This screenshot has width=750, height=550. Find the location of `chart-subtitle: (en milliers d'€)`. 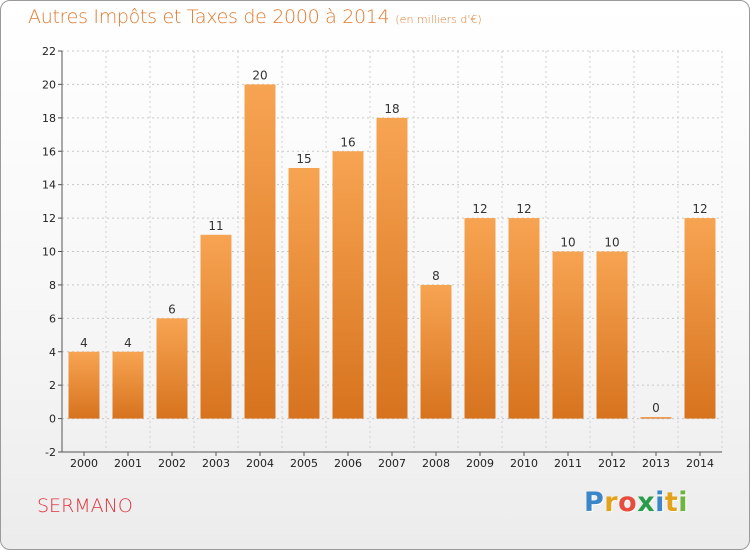

chart-subtitle: (en milliers d'€) is located at coordinates (438, 19).